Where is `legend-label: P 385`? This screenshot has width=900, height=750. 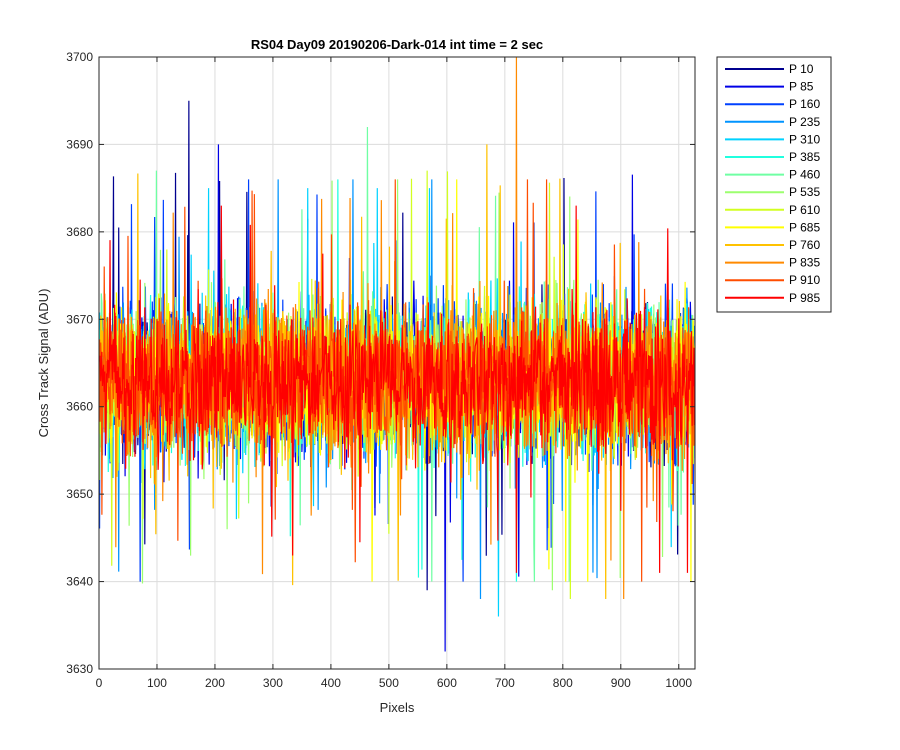 legend-label: P 385 is located at coordinates (804, 157).